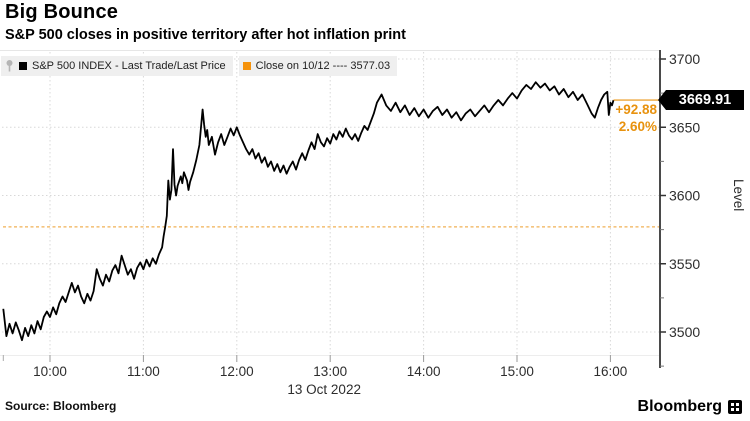 This screenshot has height=421, width=750. I want to click on last-price-value: 3669.91, so click(705, 100).